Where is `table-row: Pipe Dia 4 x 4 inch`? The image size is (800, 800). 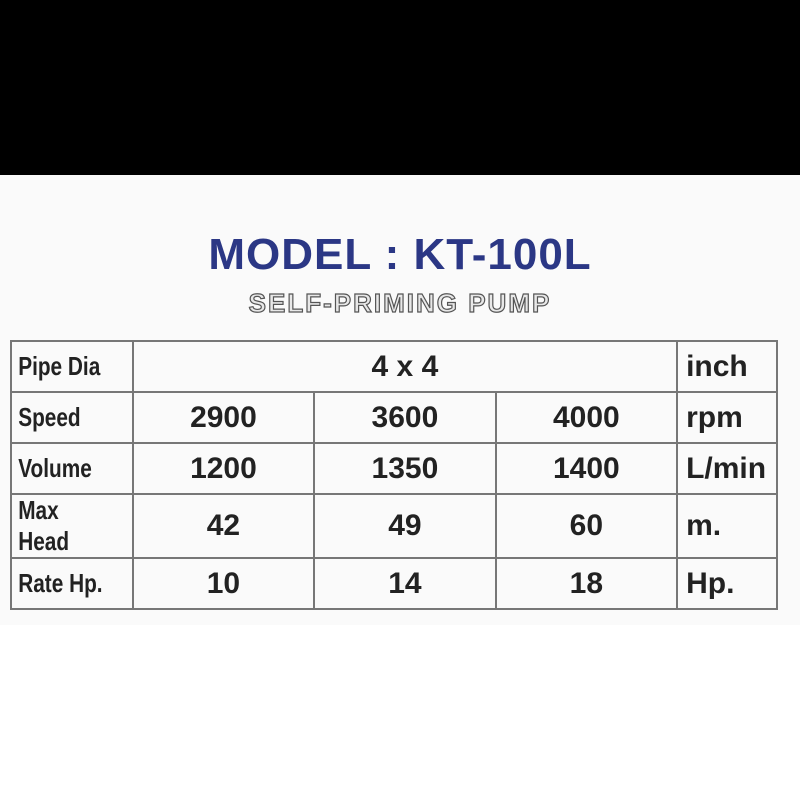
table-row: Pipe Dia 4 x 4 inch is located at coordinates (394, 366).